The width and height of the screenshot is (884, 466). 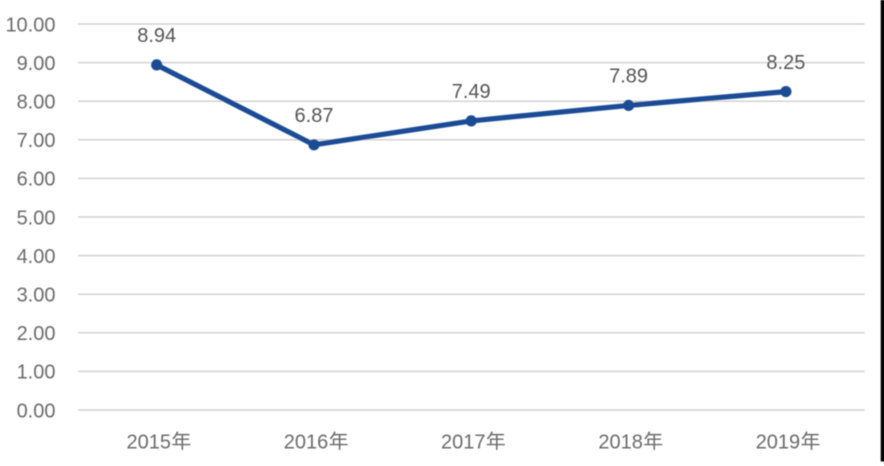 What do you see at coordinates (463, 442) in the screenshot?
I see `svg-text: 2017` at bounding box center [463, 442].